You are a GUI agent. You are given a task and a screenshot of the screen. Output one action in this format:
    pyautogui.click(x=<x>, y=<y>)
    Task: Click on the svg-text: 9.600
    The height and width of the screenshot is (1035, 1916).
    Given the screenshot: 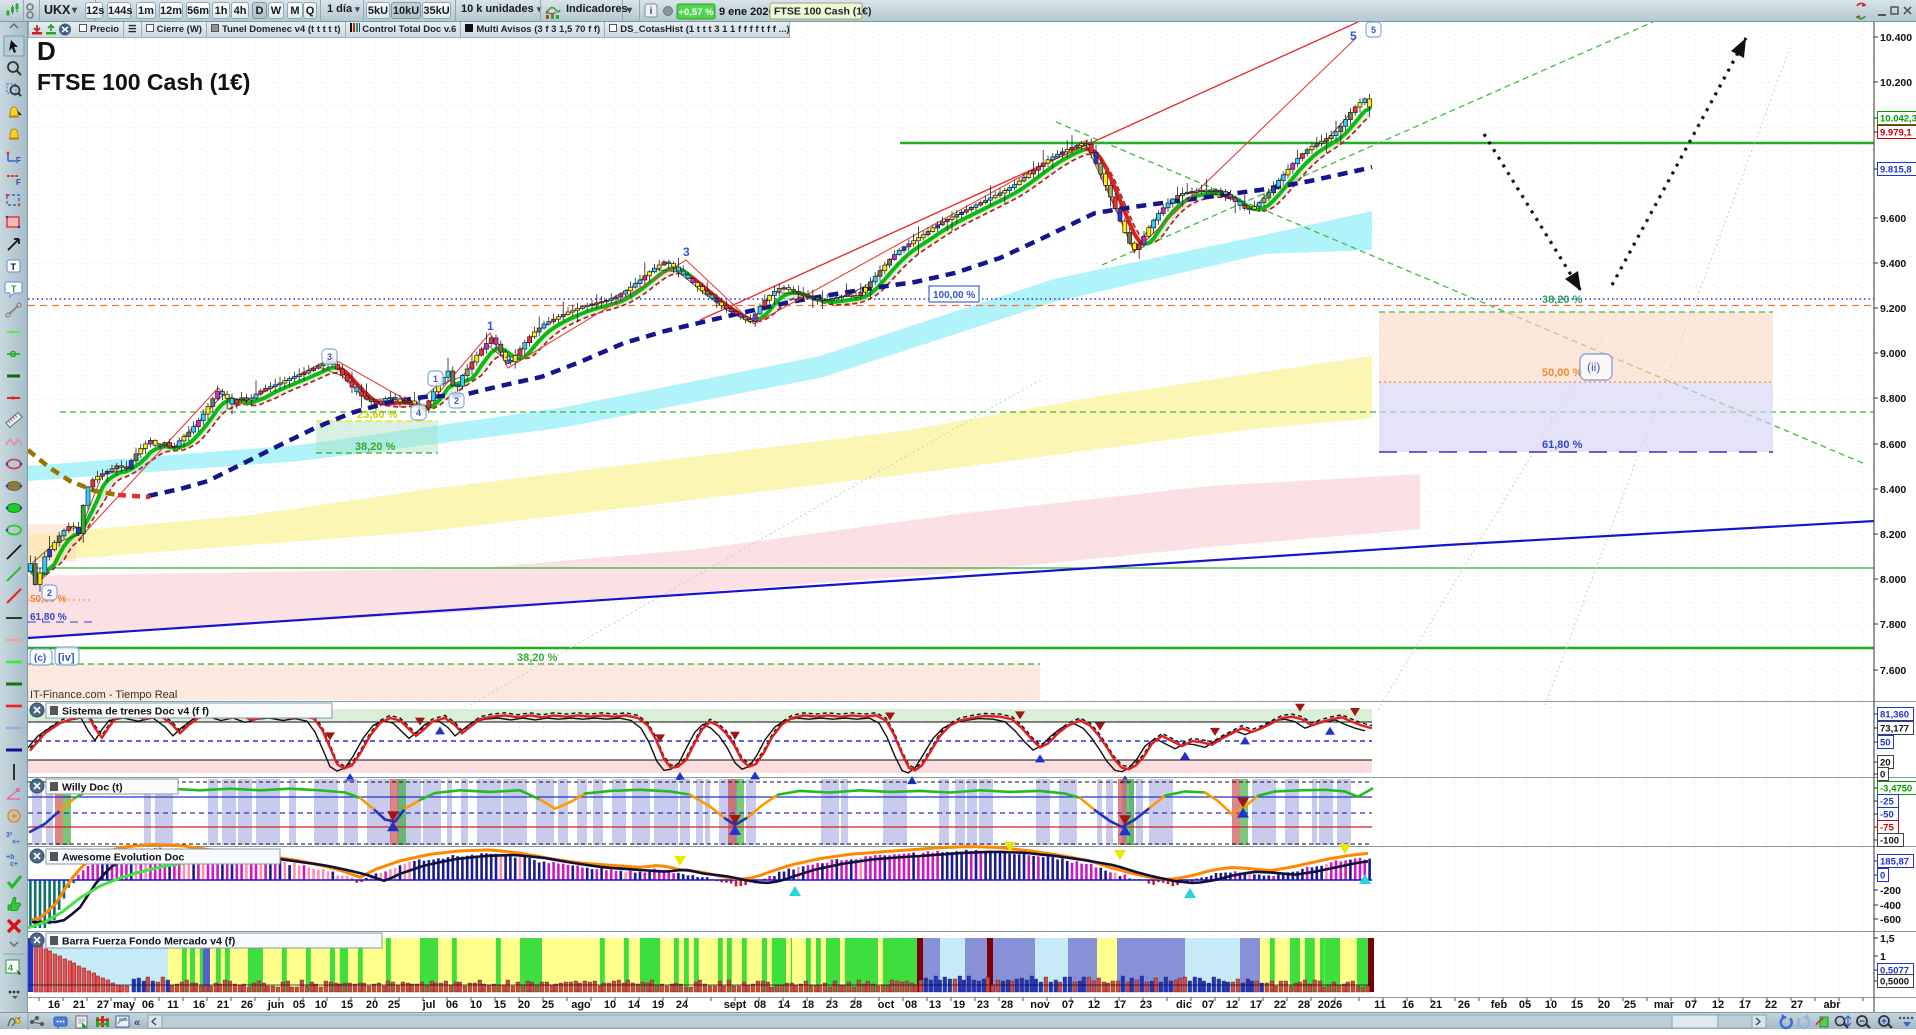 What is the action you would take?
    pyautogui.click(x=1893, y=219)
    